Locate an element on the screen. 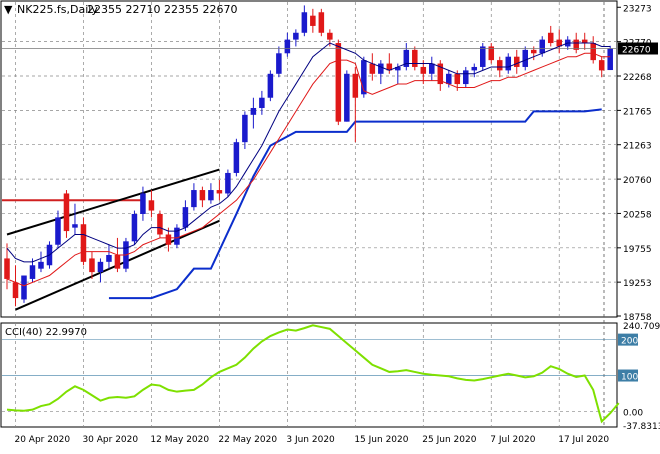 The width and height of the screenshot is (660, 454). chart-header: ▼ NK225.fs,Daily 22355 22710 22355 22670 is located at coordinates (120, 9).